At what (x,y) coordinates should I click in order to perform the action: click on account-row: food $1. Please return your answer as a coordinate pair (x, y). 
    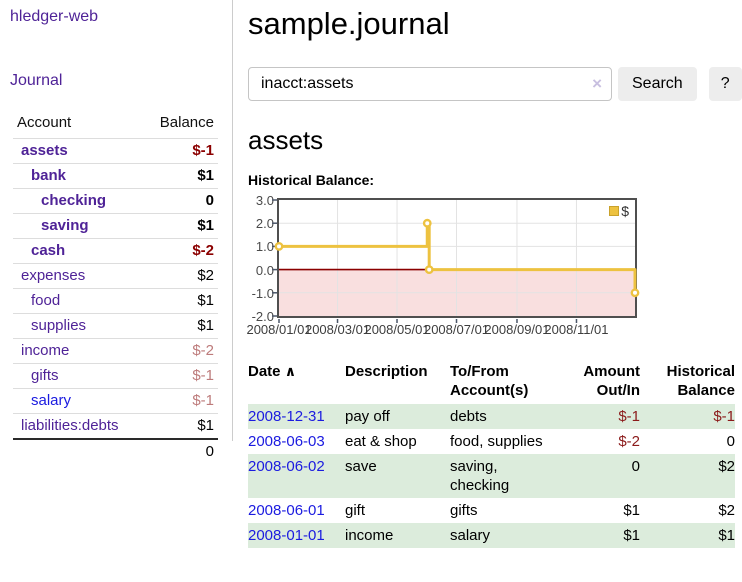
    Looking at the image, I should click on (115, 301).